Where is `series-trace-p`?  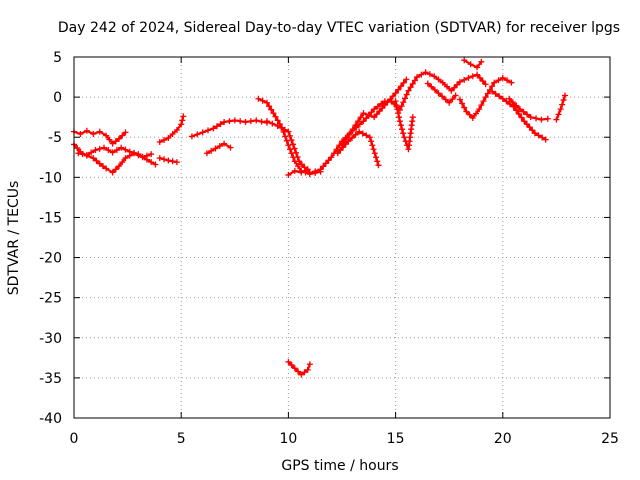 series-trace-p is located at coordinates (485, 97).